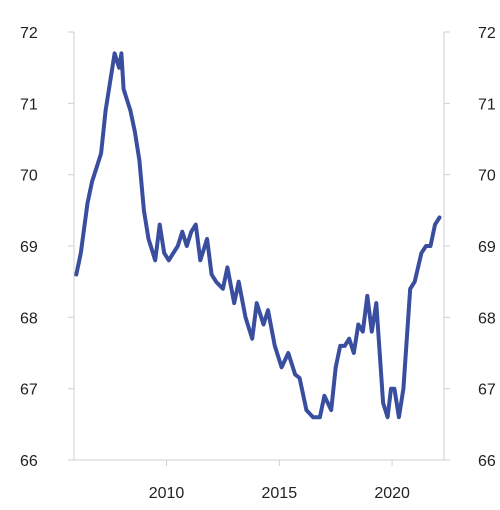 The image size is (500, 510). I want to click on y-tick-label-left: 71, so click(29, 104).